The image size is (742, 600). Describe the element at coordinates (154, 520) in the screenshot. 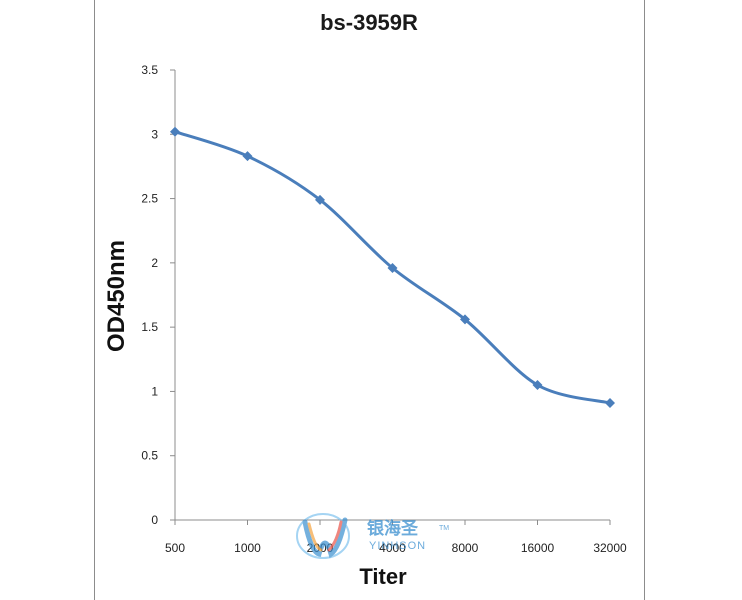

I see `y-tick-label: 0` at that location.